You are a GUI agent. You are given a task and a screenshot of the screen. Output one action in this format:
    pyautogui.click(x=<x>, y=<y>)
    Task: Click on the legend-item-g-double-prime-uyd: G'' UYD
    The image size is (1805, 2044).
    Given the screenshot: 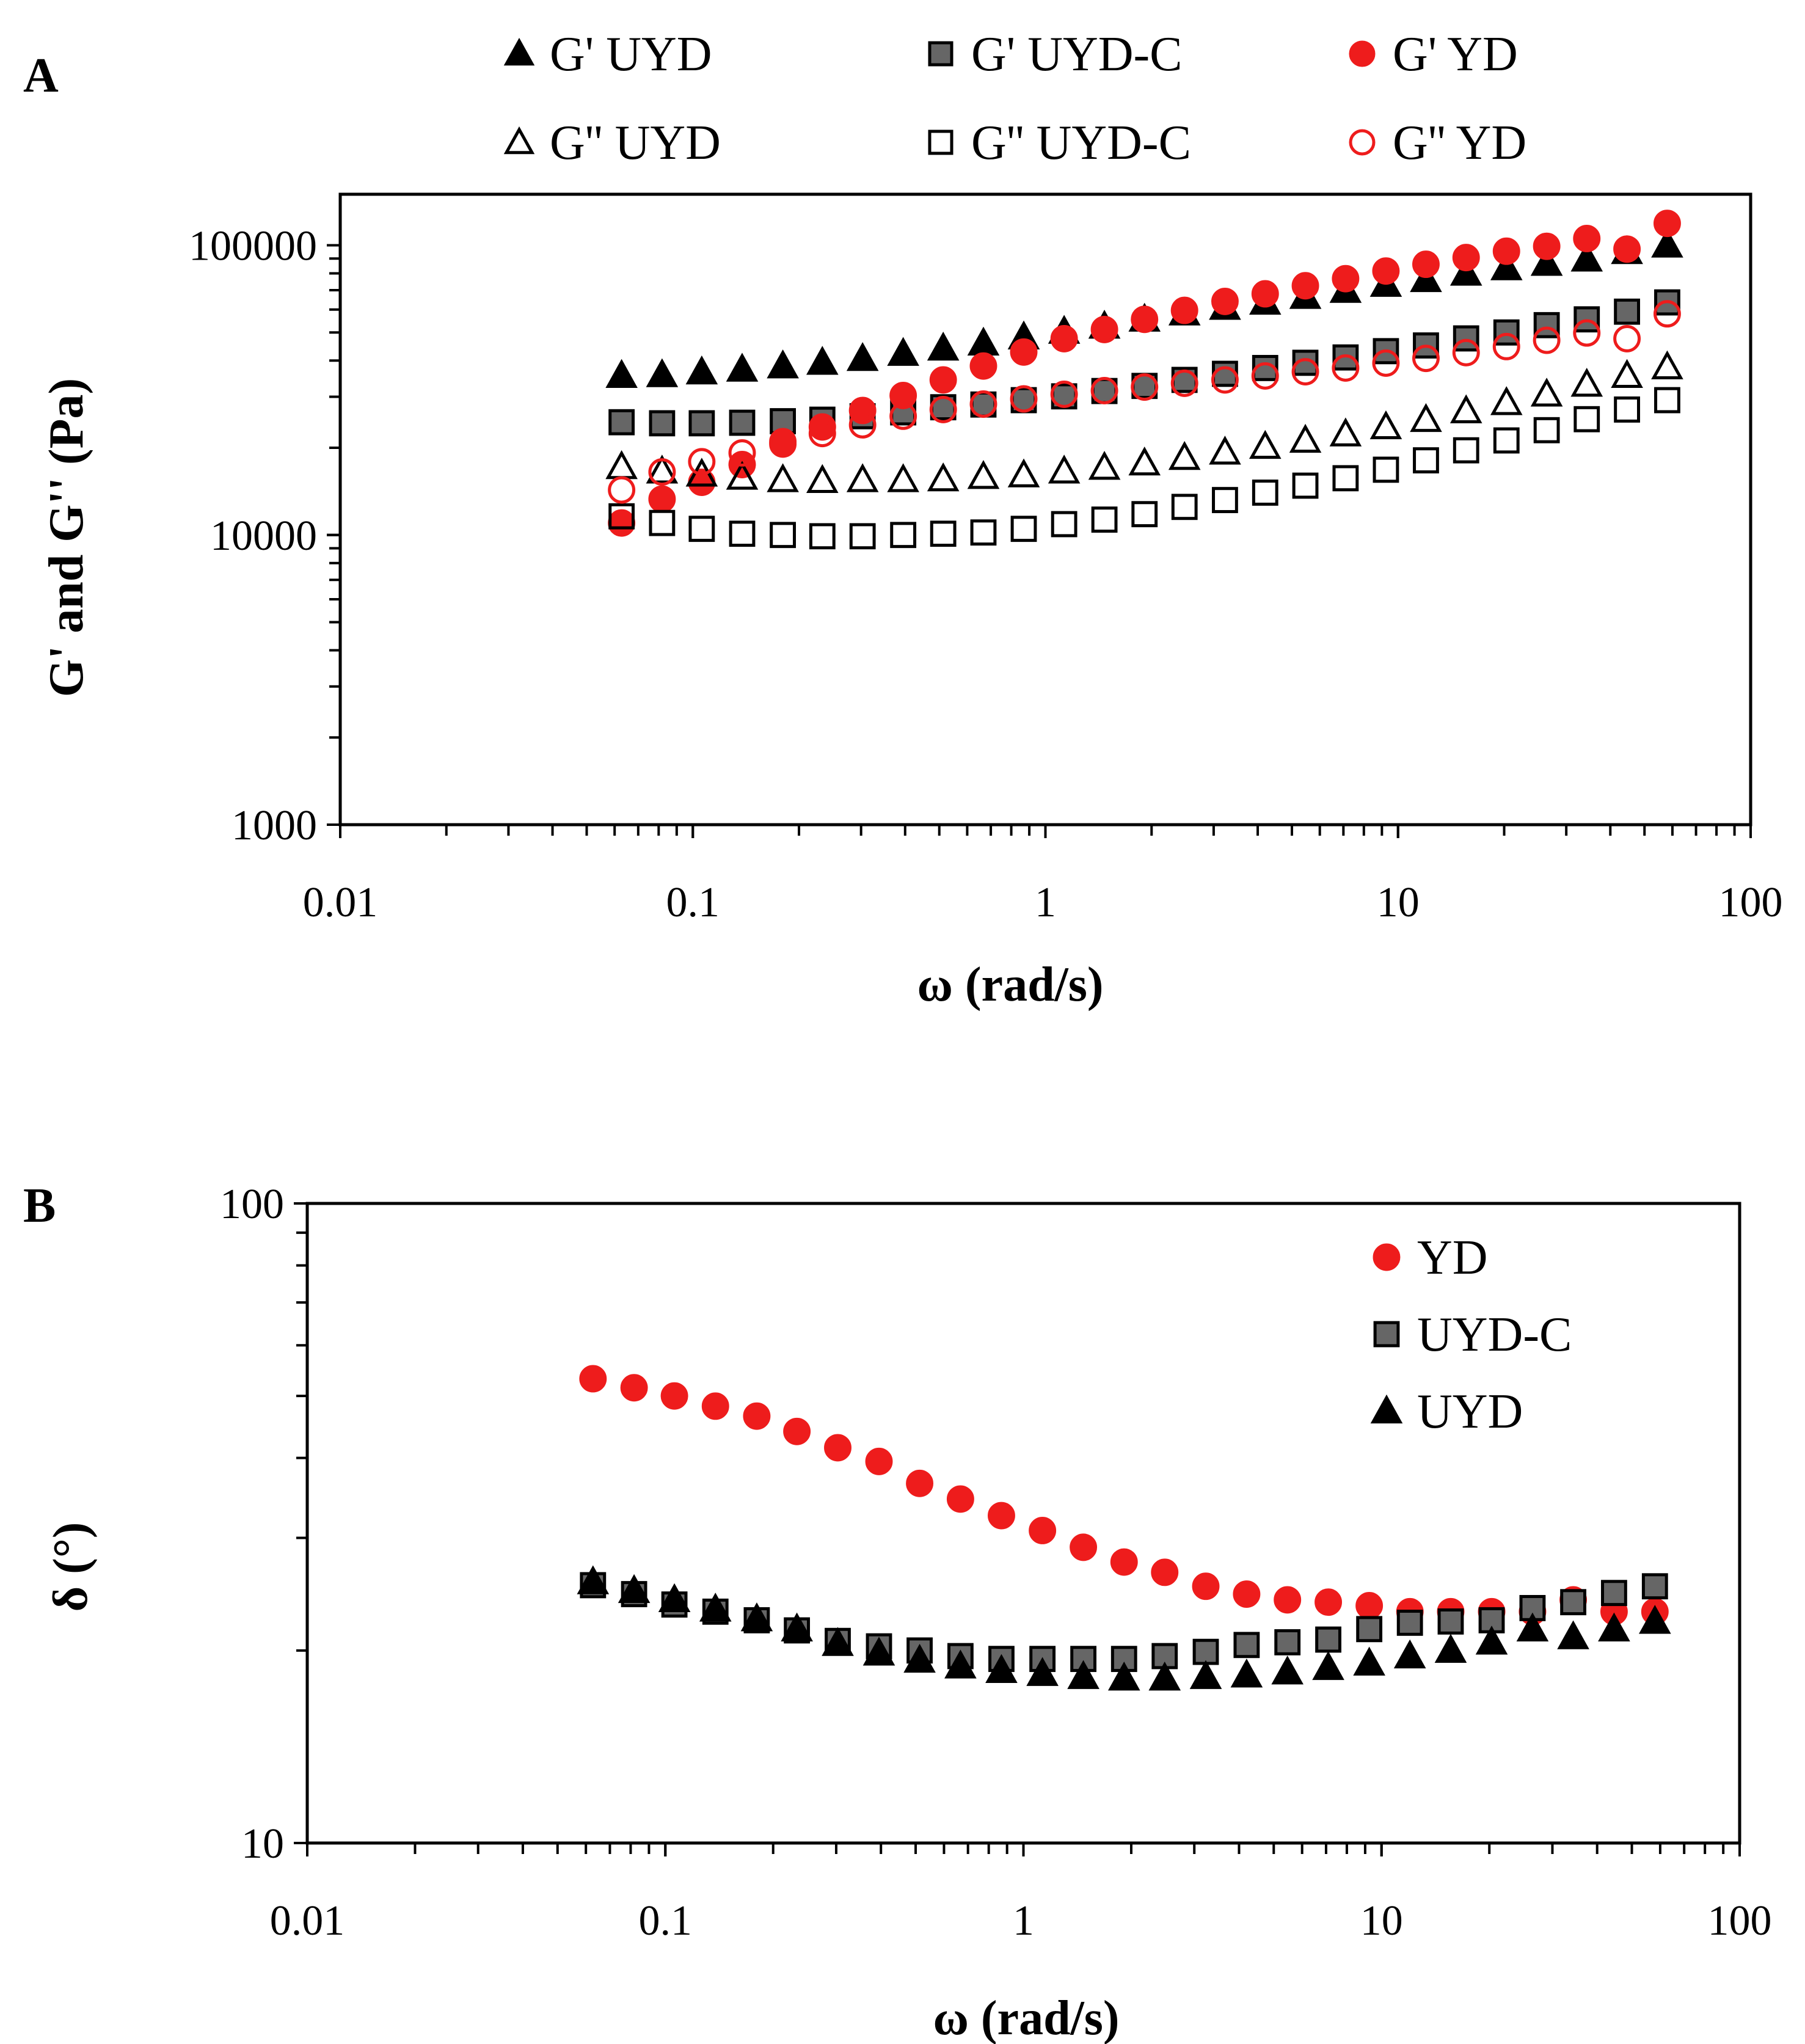 What is the action you would take?
    pyautogui.click(x=612, y=143)
    